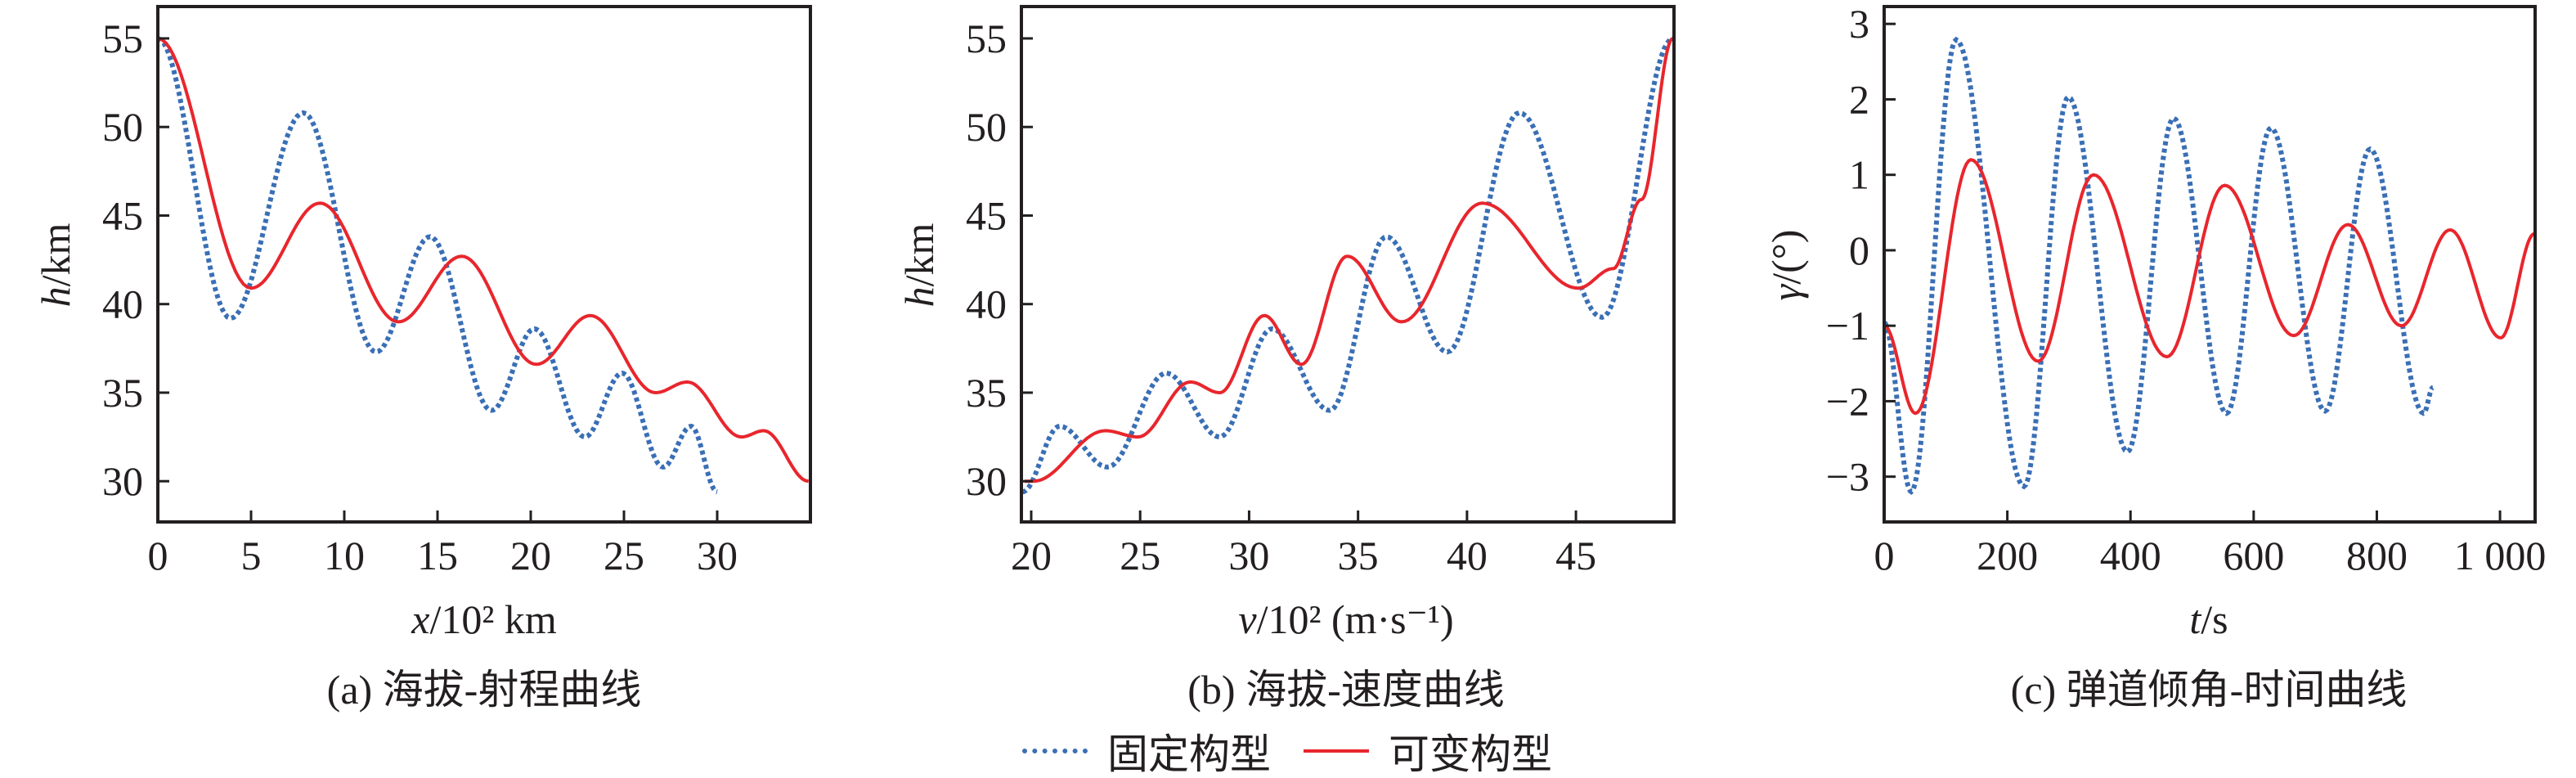 The width and height of the screenshot is (2576, 778). Describe the element at coordinates (1055, 751) in the screenshot. I see `legend-swatch-dotted` at that location.